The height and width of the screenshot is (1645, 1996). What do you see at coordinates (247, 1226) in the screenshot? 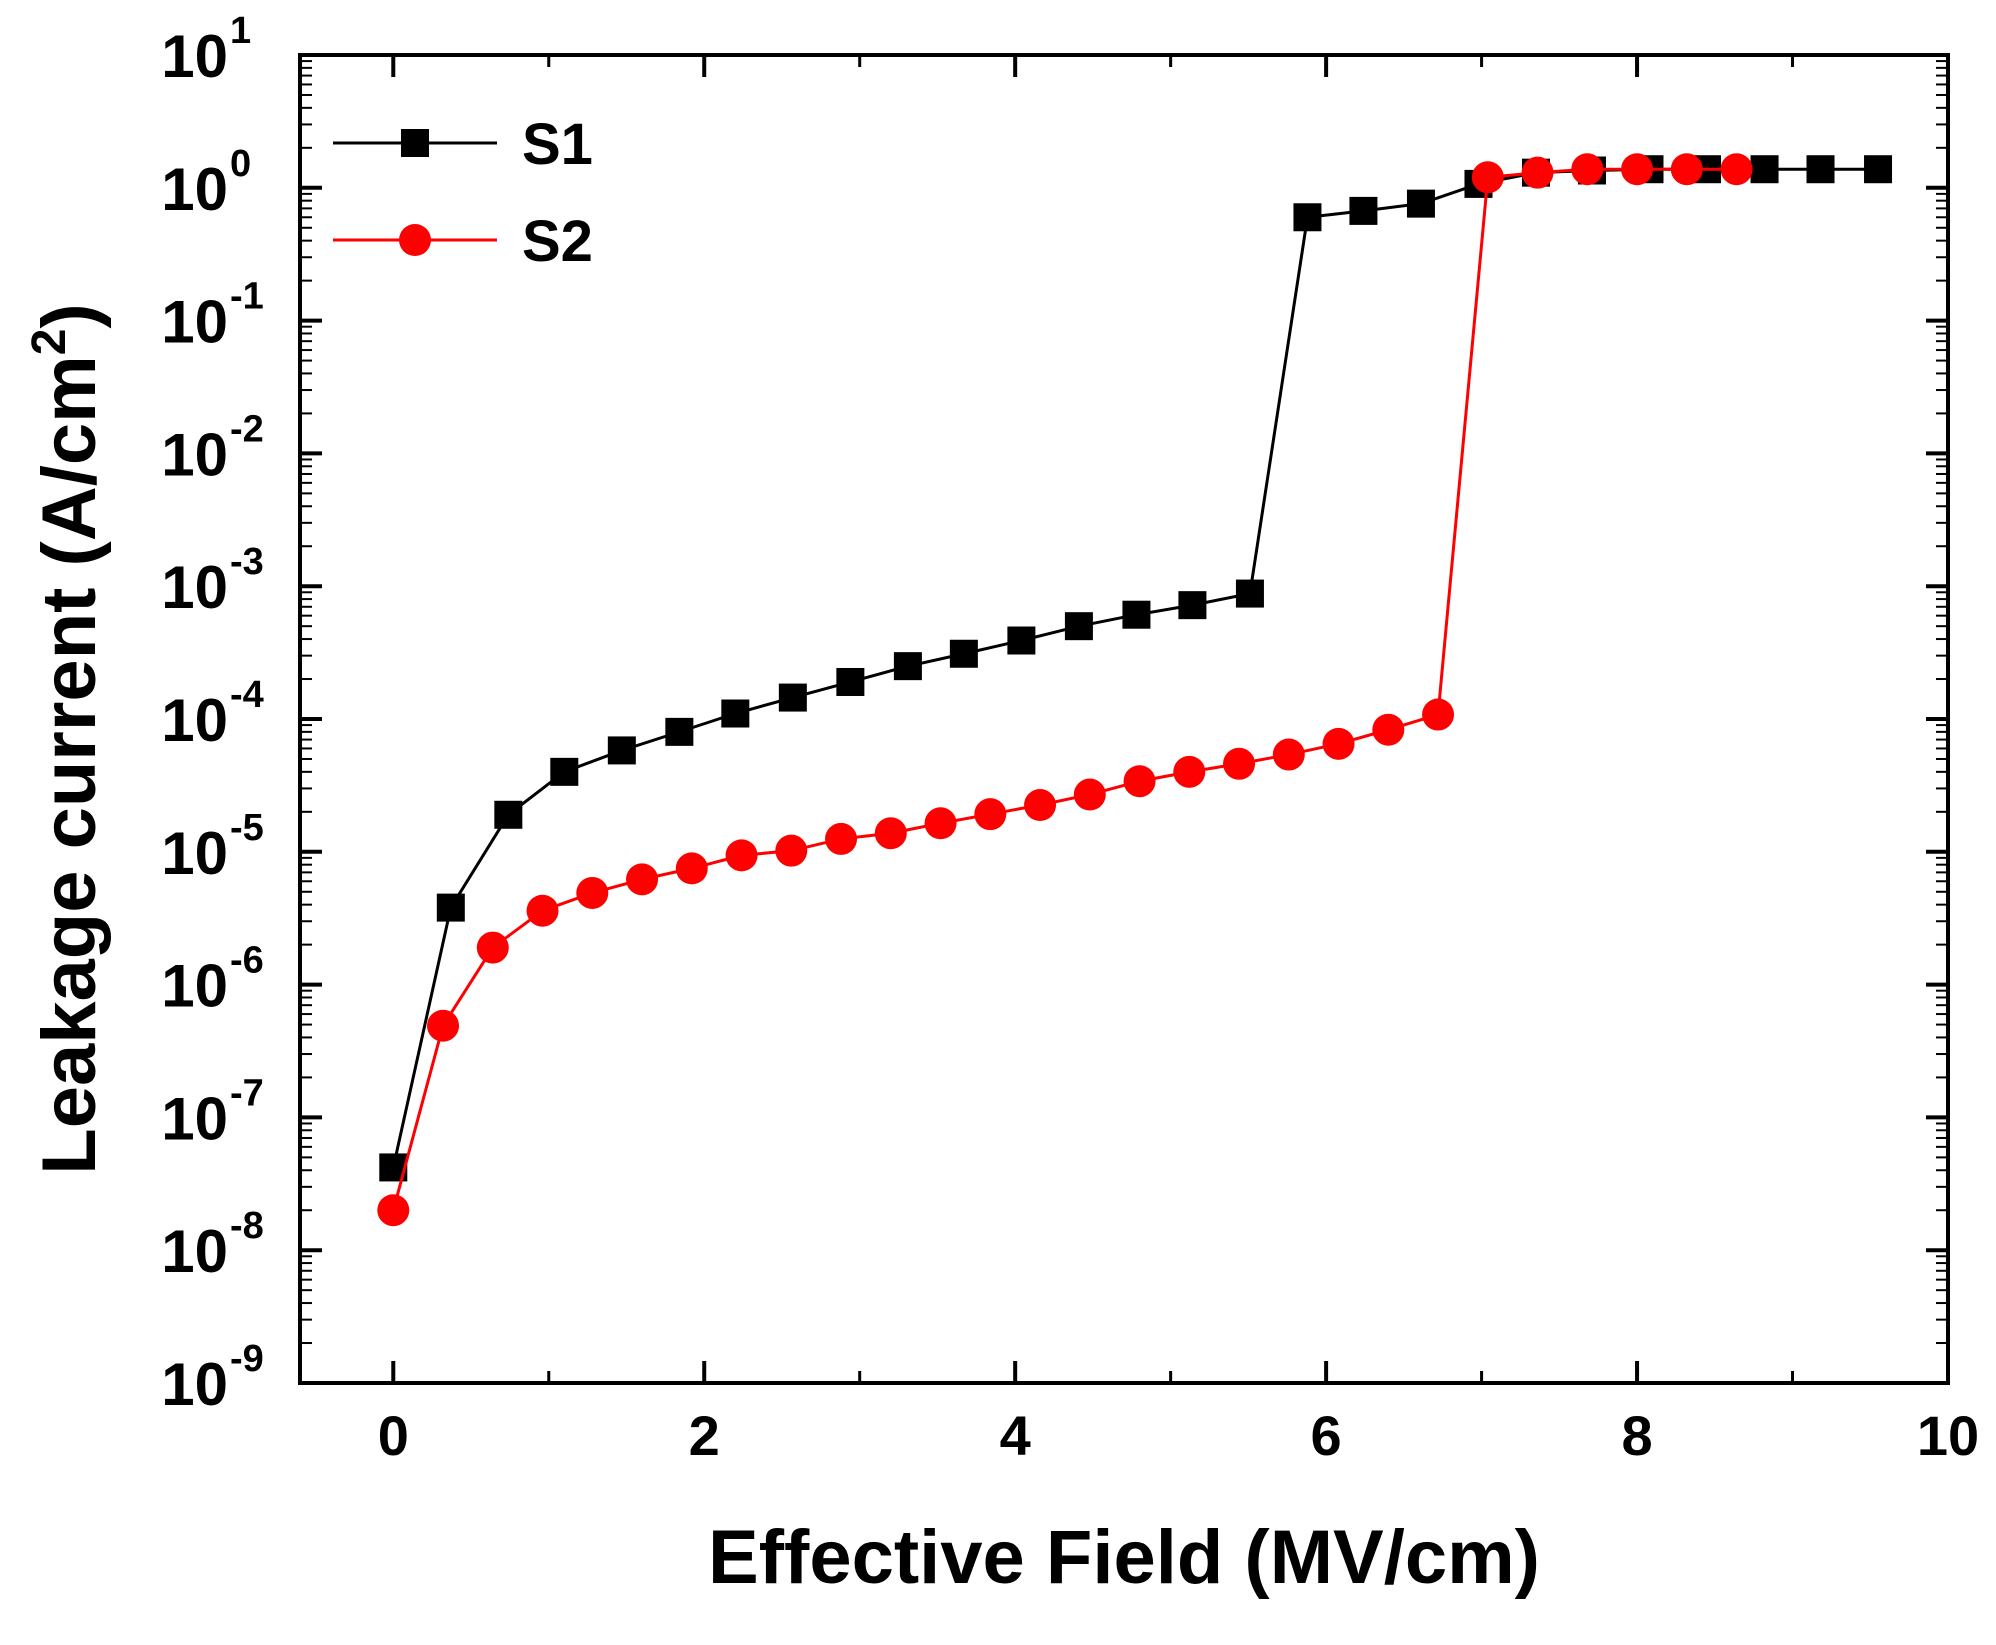
I see `y-tick-label-exponent: -8` at bounding box center [247, 1226].